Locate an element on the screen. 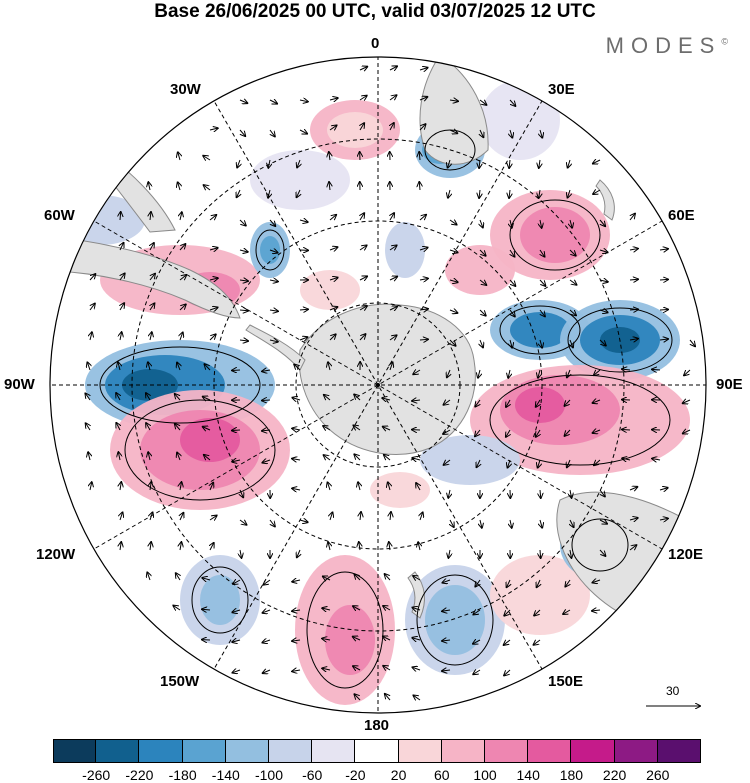  colorbar-tick-label: 140 is located at coordinates (528, 775).